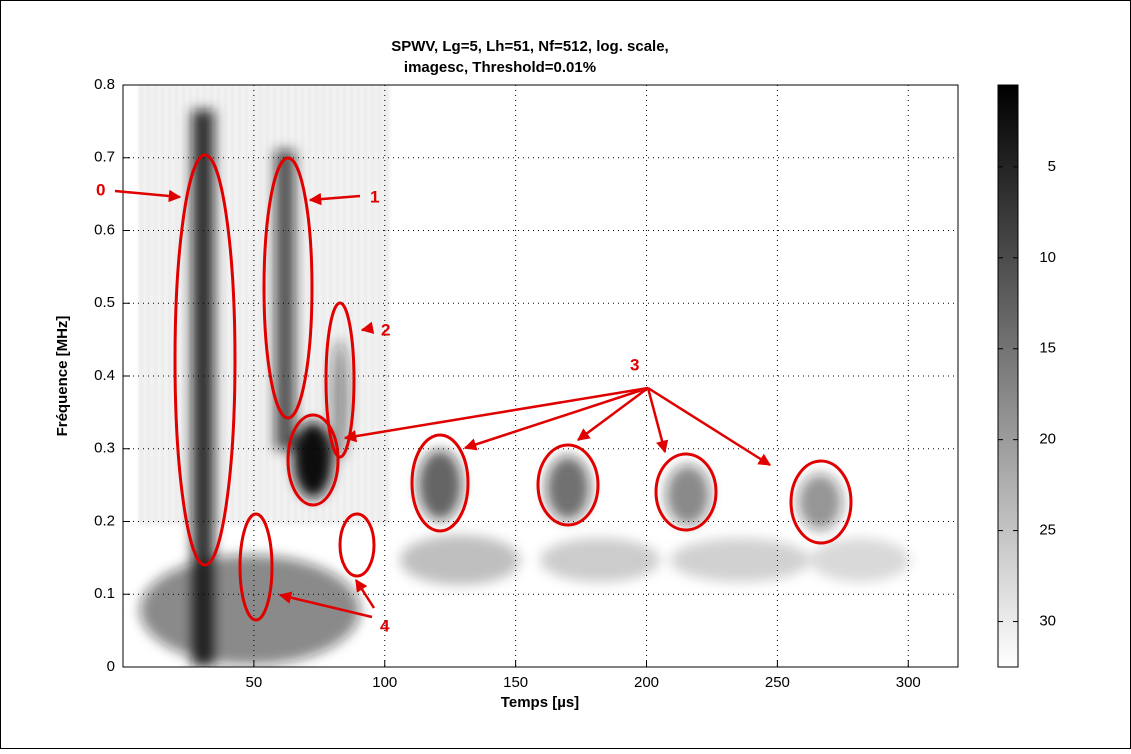 The height and width of the screenshot is (754, 1131). I want to click on colorbar-tick-label: 15, so click(1047, 348).